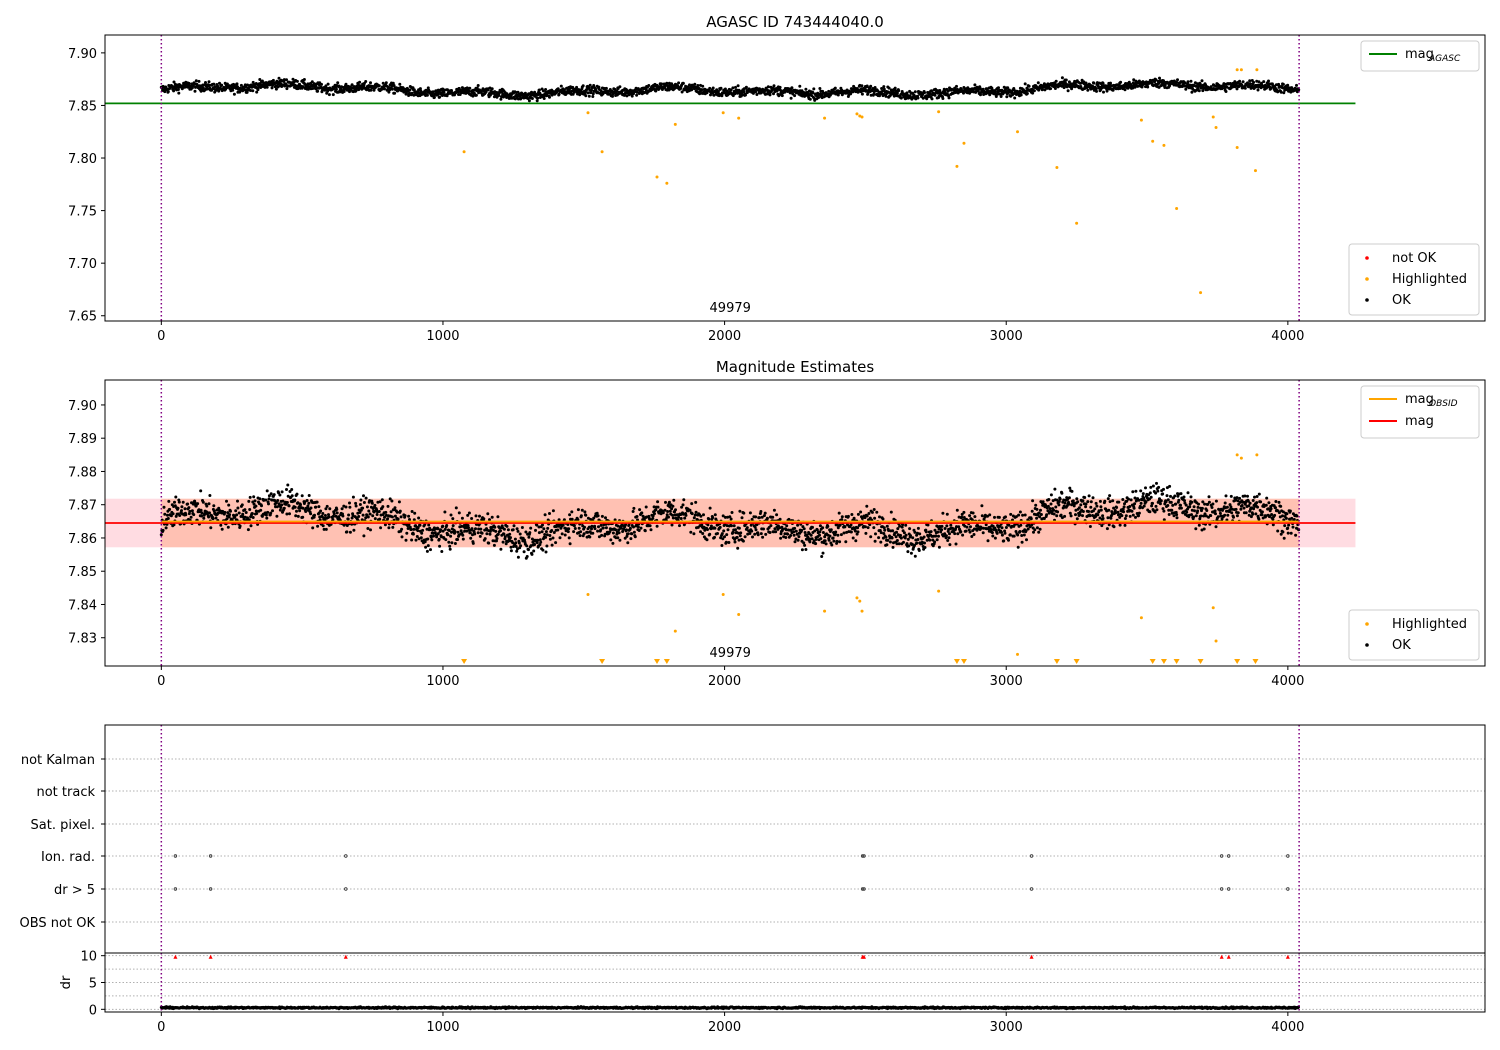  Describe the element at coordinates (1419, 54) in the screenshot. I see `legend-line-label: mag` at that location.